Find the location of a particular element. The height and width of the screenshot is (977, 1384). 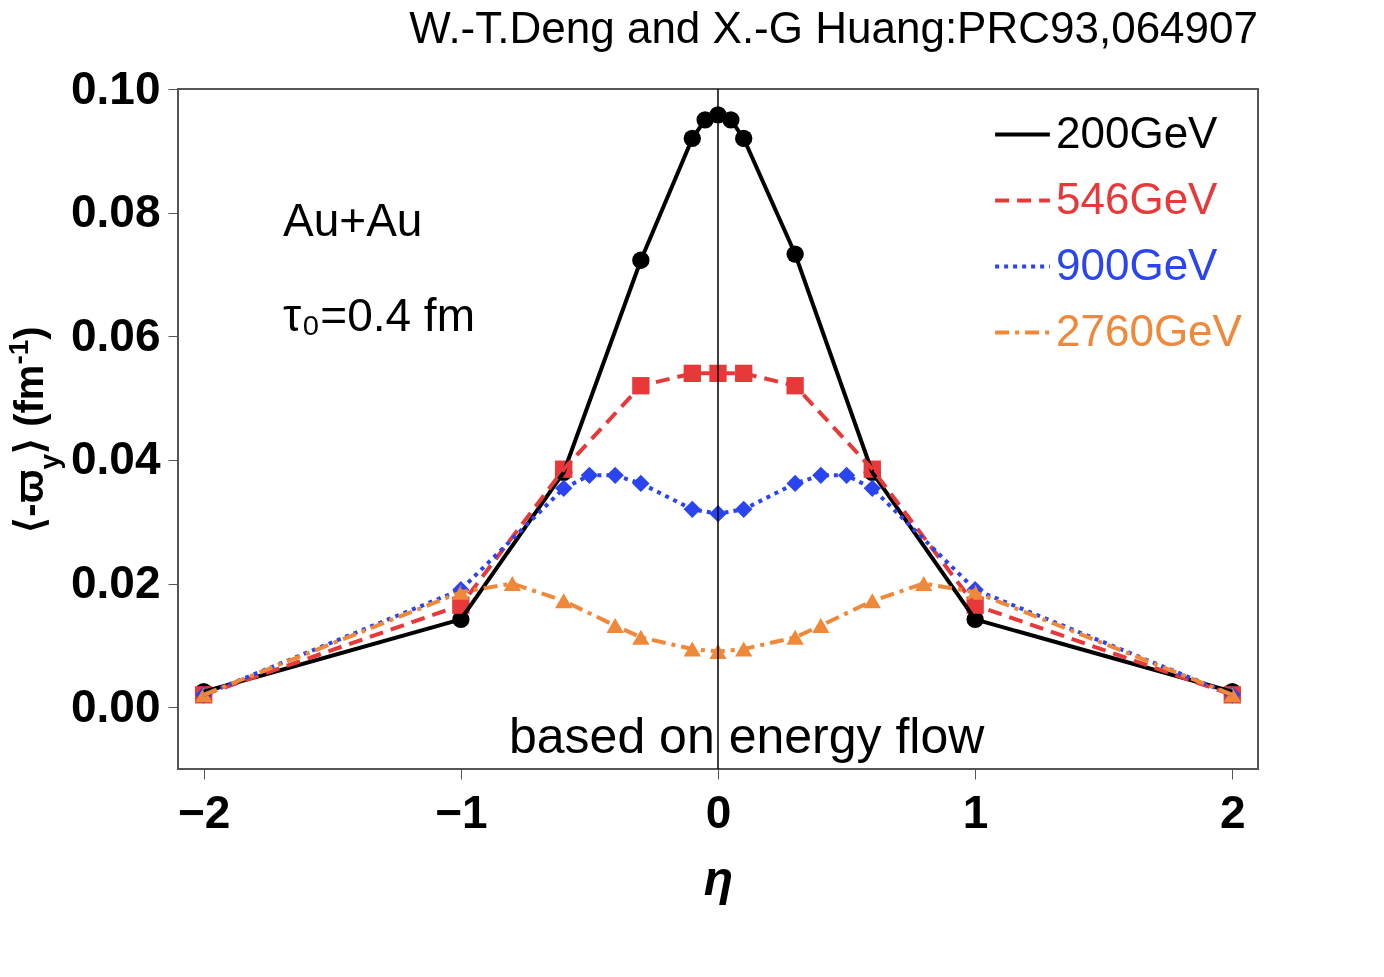

annotation: based on energy flow is located at coordinates (747, 736).